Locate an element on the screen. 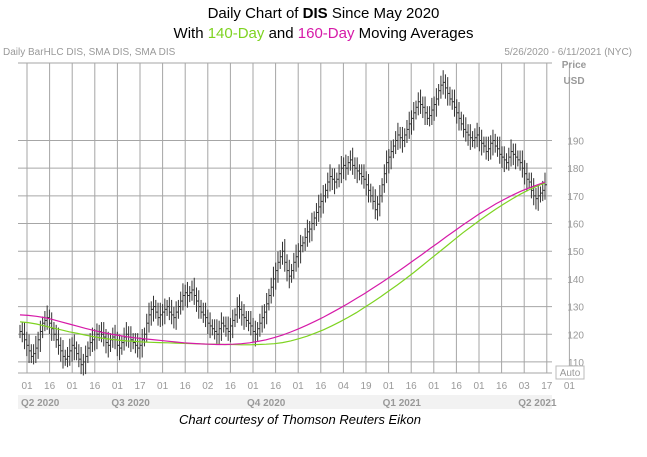  quarter-label: Q4 2020 is located at coordinates (266, 403).